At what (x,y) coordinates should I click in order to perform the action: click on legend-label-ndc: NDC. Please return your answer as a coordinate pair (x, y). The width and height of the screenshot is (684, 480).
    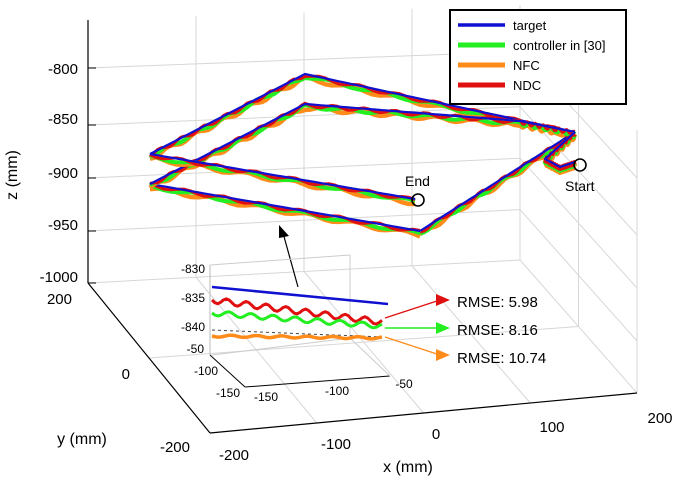
    Looking at the image, I should click on (527, 85).